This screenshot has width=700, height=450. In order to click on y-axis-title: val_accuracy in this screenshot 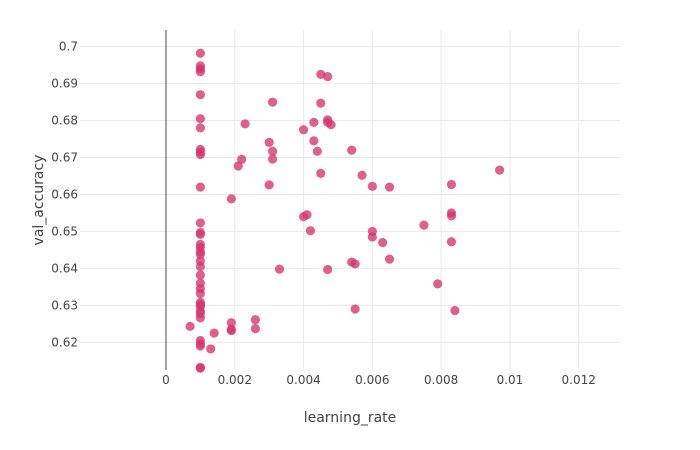, I will do `click(39, 200)`.